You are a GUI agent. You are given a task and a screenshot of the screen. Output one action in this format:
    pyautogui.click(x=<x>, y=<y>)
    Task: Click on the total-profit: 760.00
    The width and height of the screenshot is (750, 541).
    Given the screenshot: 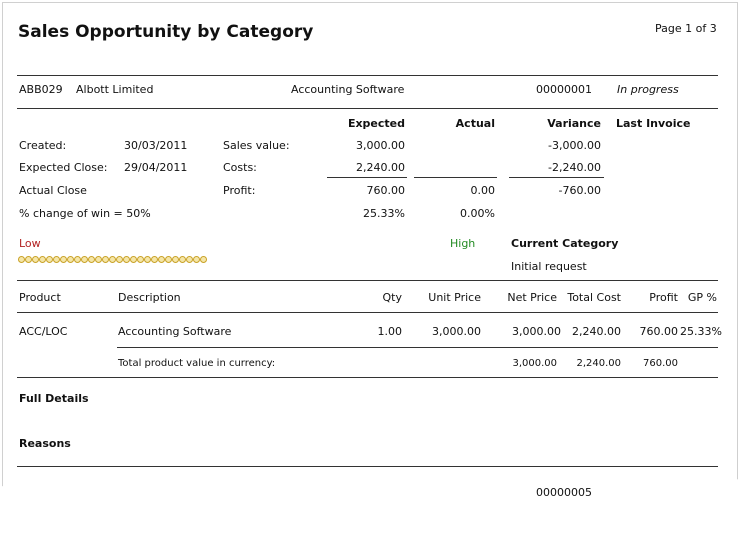 What is the action you would take?
    pyautogui.click(x=660, y=363)
    